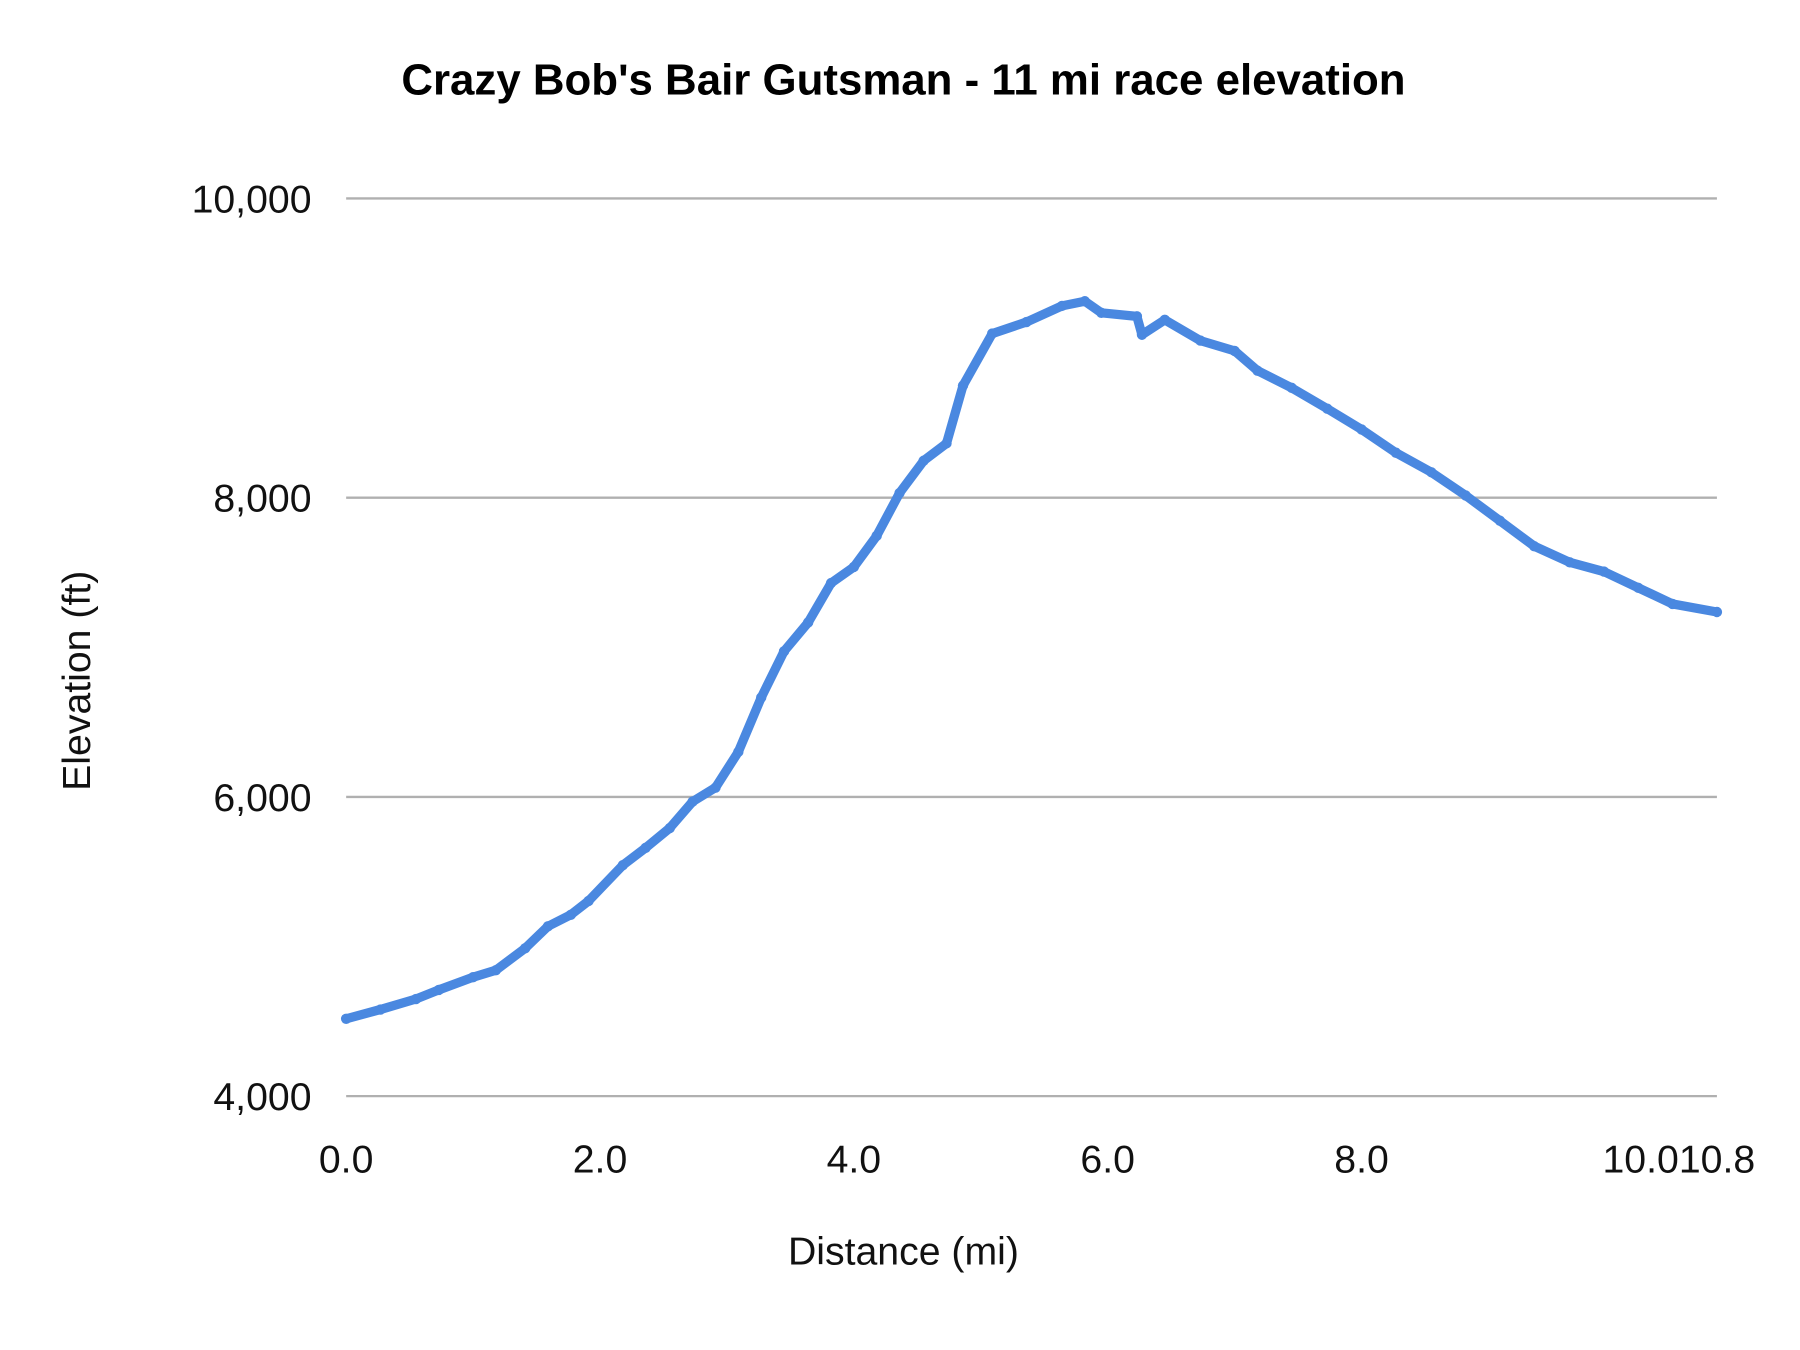 This screenshot has height=1350, width=1800. I want to click on y-tick-label: 10,000, so click(252, 199).